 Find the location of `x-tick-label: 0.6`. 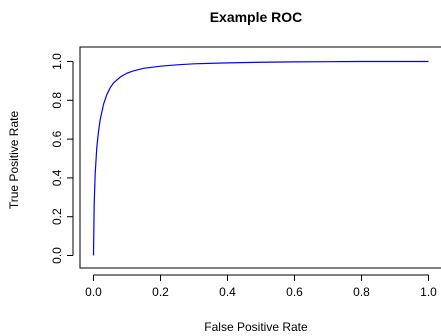

x-tick-label: 0.6 is located at coordinates (294, 292).